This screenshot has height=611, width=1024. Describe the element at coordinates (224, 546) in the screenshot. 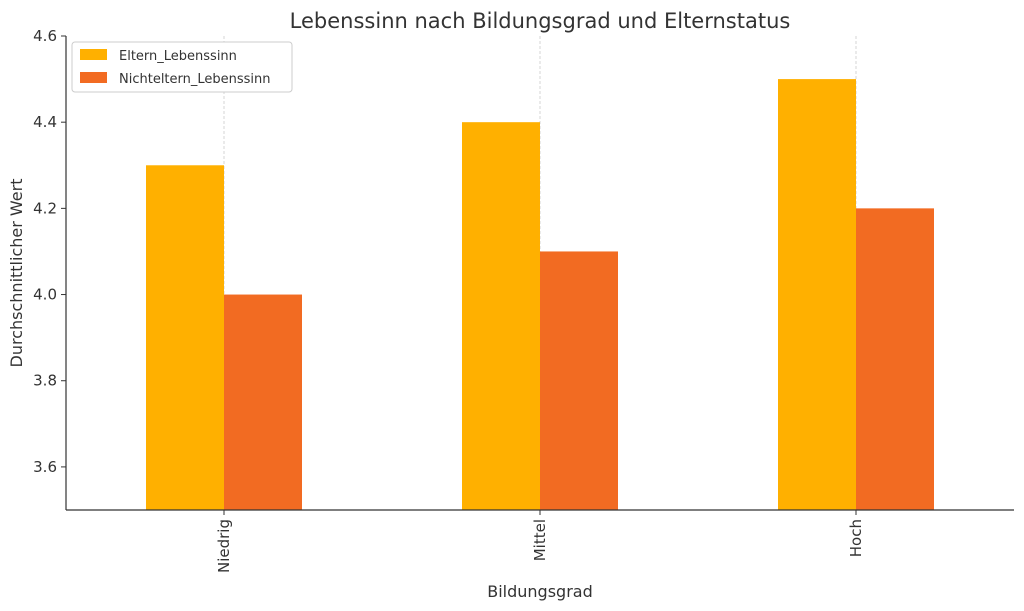

I see `x-tick-label: Niedrig` at that location.